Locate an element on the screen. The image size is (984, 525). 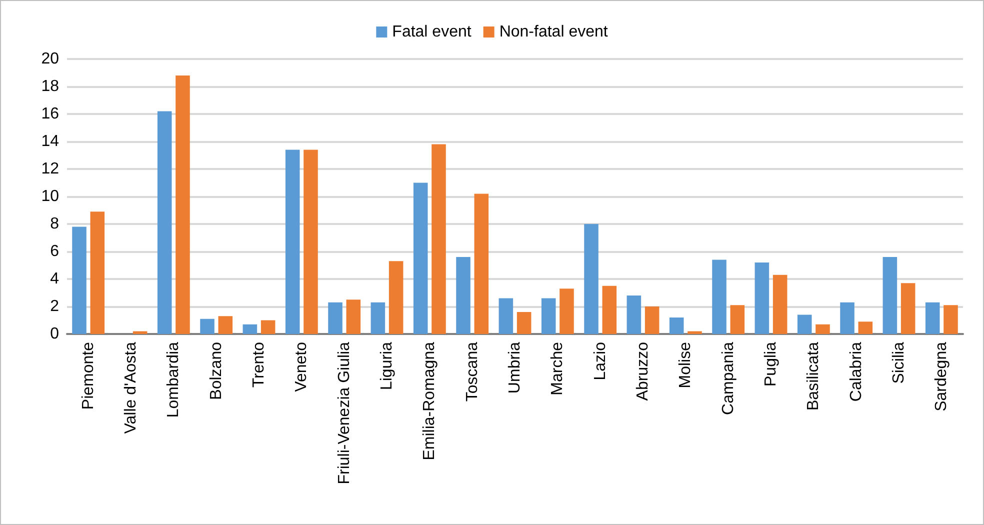
y-tick-label: 4 is located at coordinates (55, 279).